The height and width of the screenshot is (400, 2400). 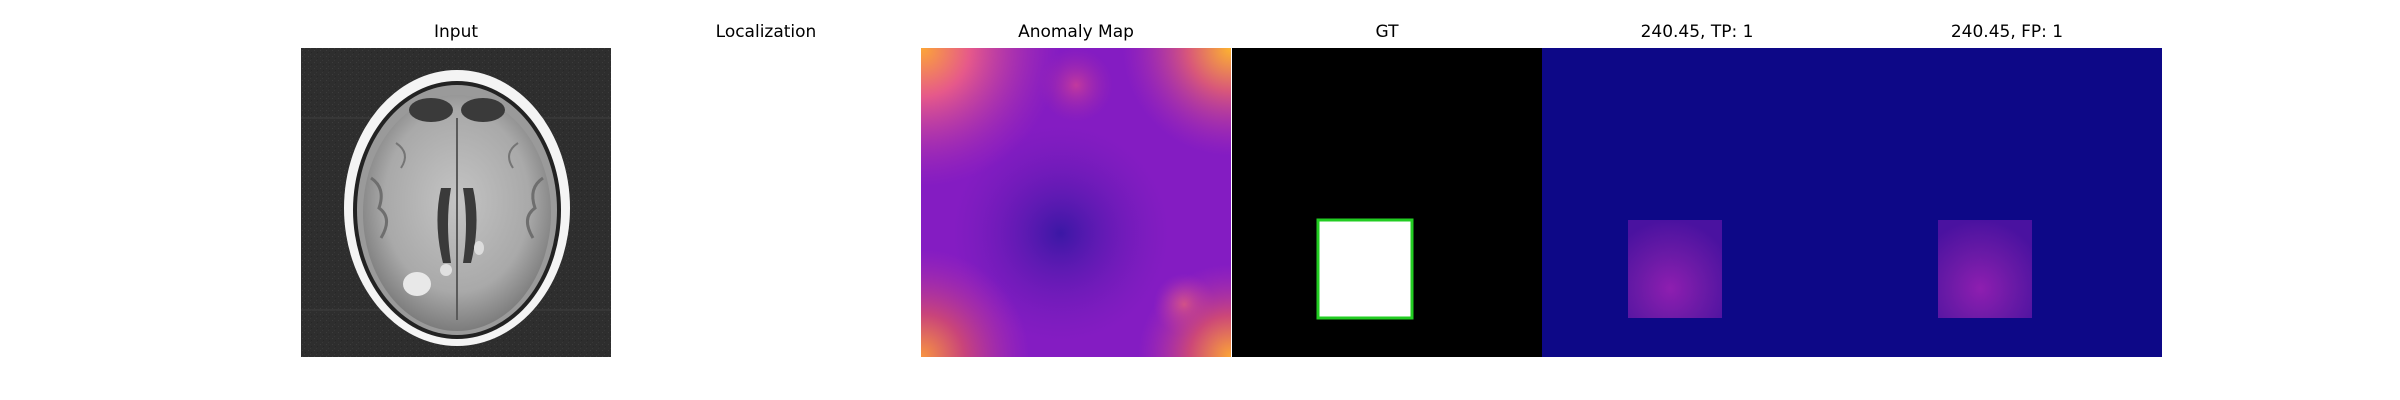 What do you see at coordinates (1076, 32) in the screenshot?
I see `panel-title-anomaly-map: Anomaly Map` at bounding box center [1076, 32].